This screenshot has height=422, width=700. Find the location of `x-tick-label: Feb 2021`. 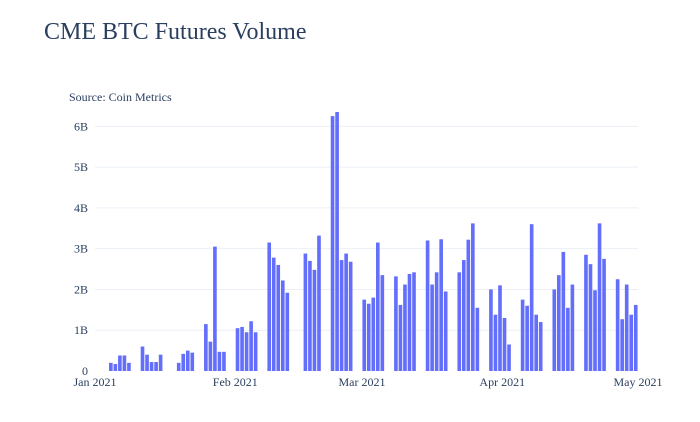

x-tick-label: Feb 2021 is located at coordinates (235, 382).